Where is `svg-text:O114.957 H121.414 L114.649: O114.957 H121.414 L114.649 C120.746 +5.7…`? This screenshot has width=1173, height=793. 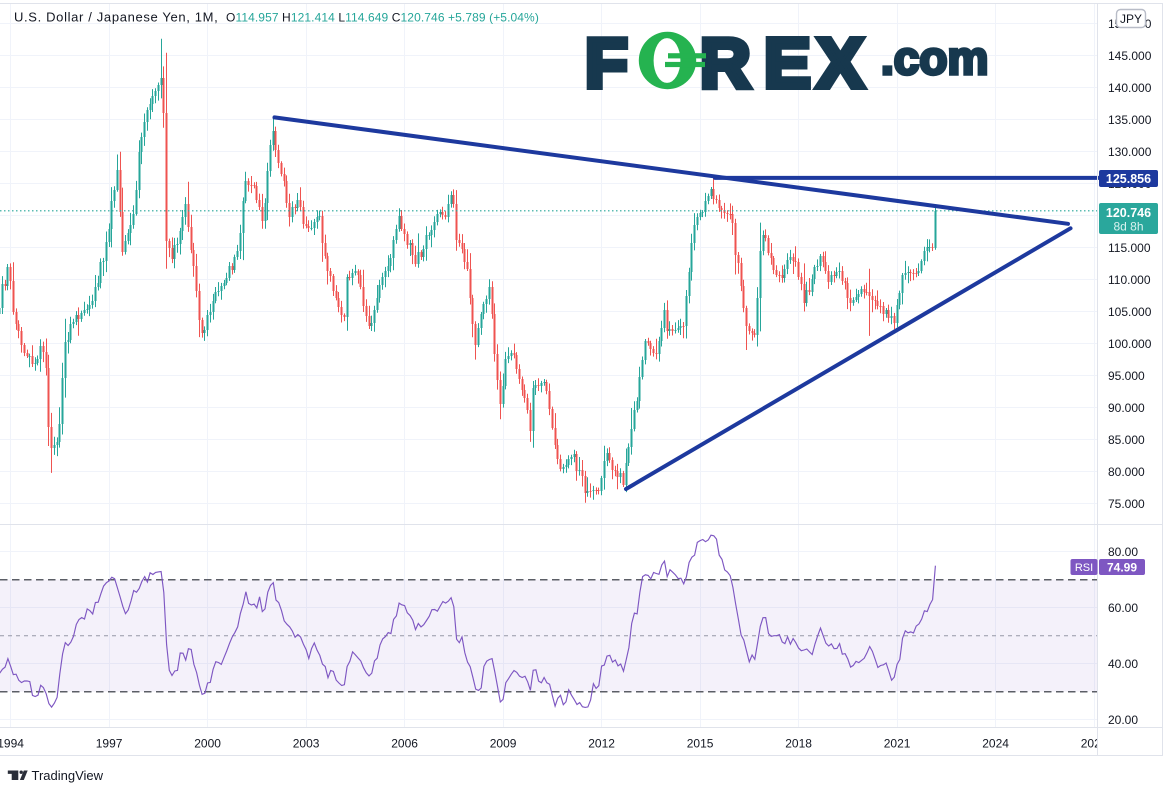 svg-text:O114.957 H121.414 L114.649: O114.957 H121.414 L114.649 C120.746 +5.7… is located at coordinates (382, 18).